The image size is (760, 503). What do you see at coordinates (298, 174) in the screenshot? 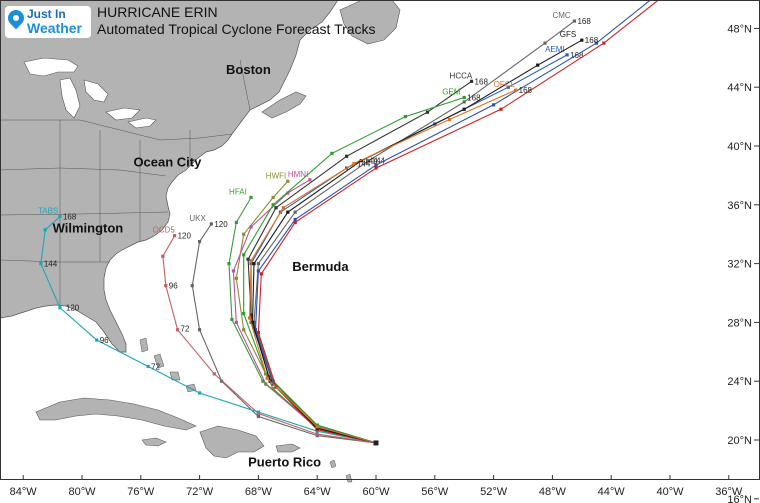
I see `model-name-label: HMNI` at bounding box center [298, 174].